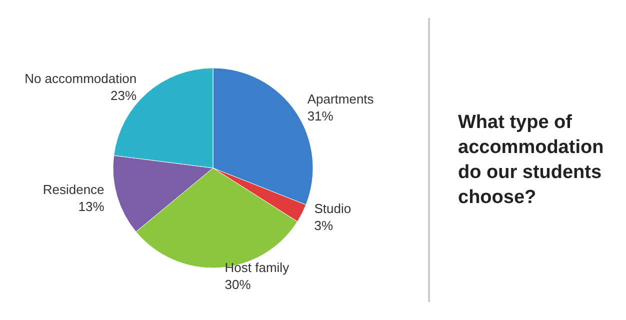  I want to click on slice-label: No accommodation, so click(80, 78).